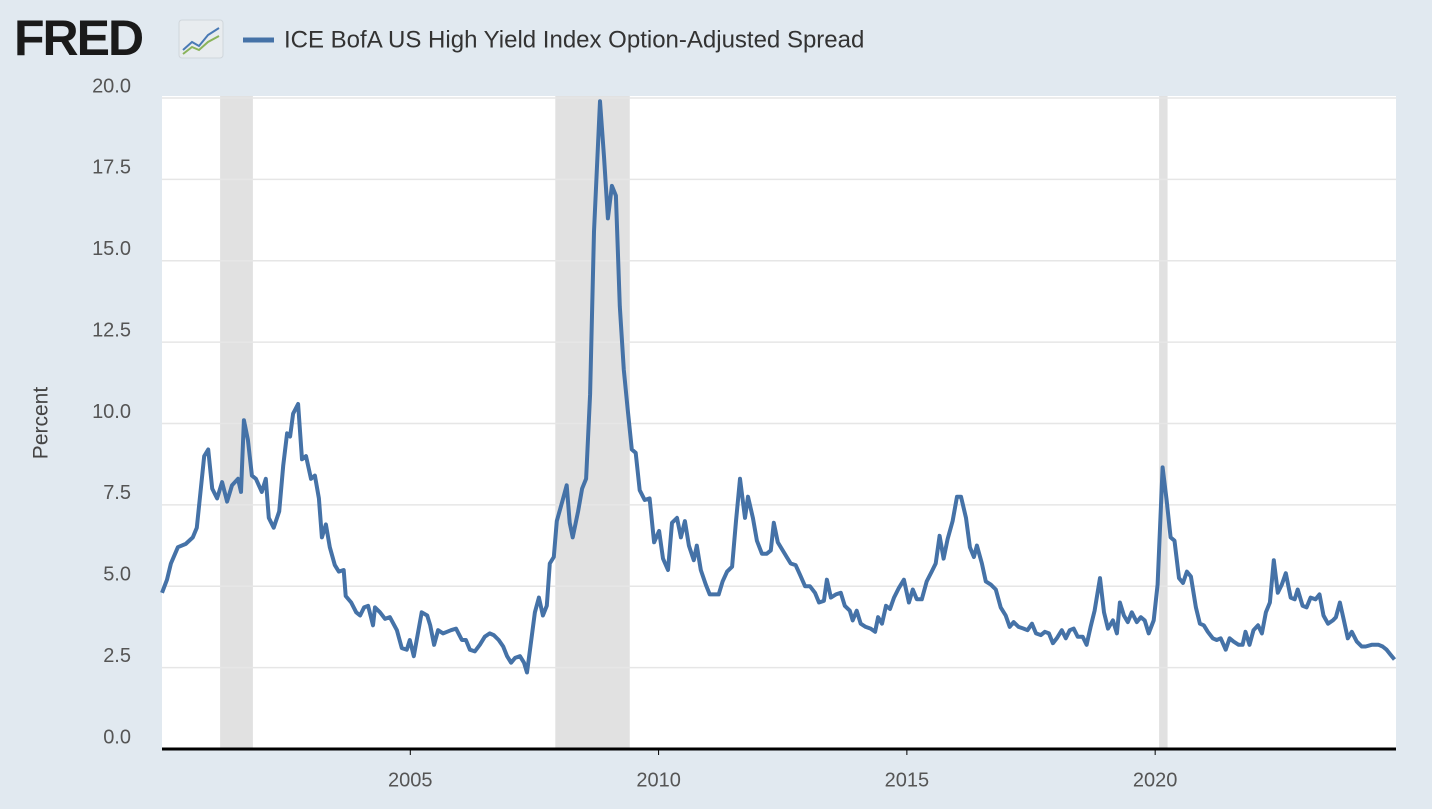  Describe the element at coordinates (201, 39) in the screenshot. I see `logo-icon` at that location.